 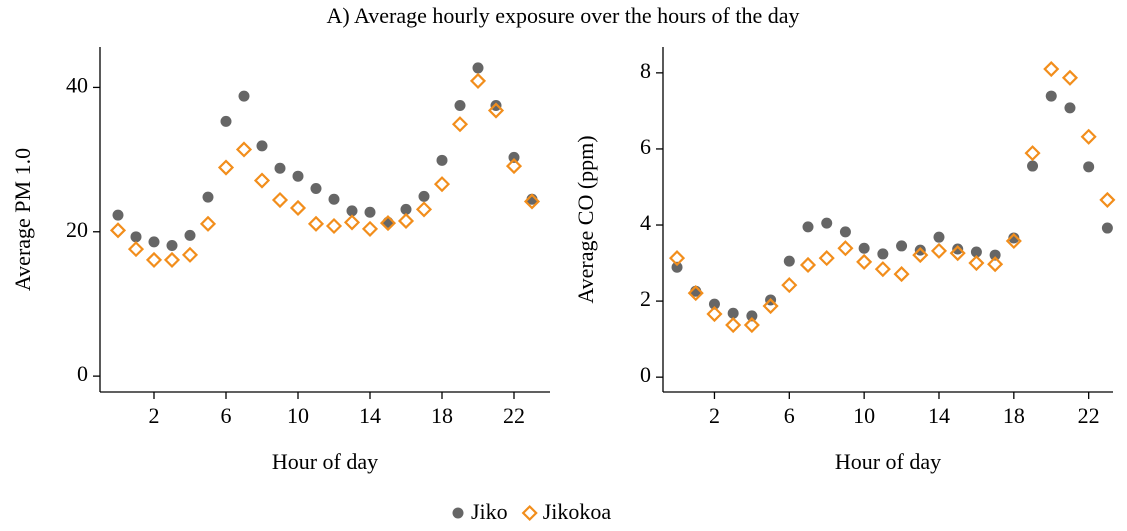 I want to click on x-tick-label: 14, so click(x=939, y=415).